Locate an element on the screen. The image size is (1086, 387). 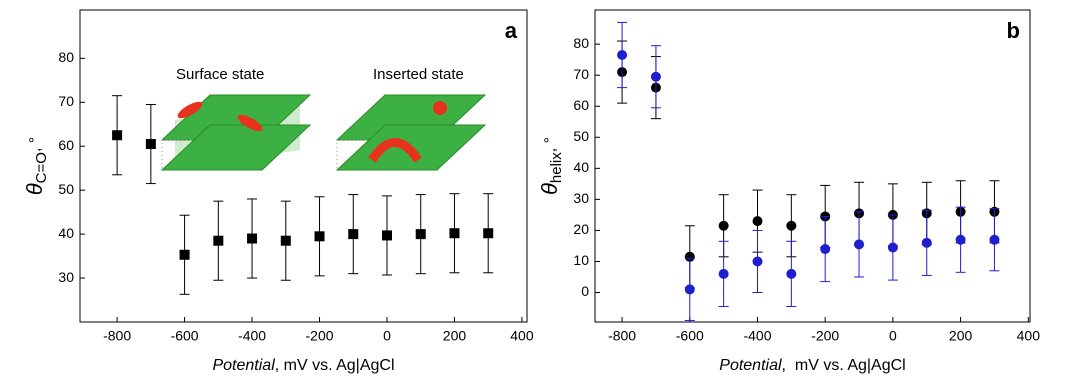
panel-label: a is located at coordinates (511, 30).